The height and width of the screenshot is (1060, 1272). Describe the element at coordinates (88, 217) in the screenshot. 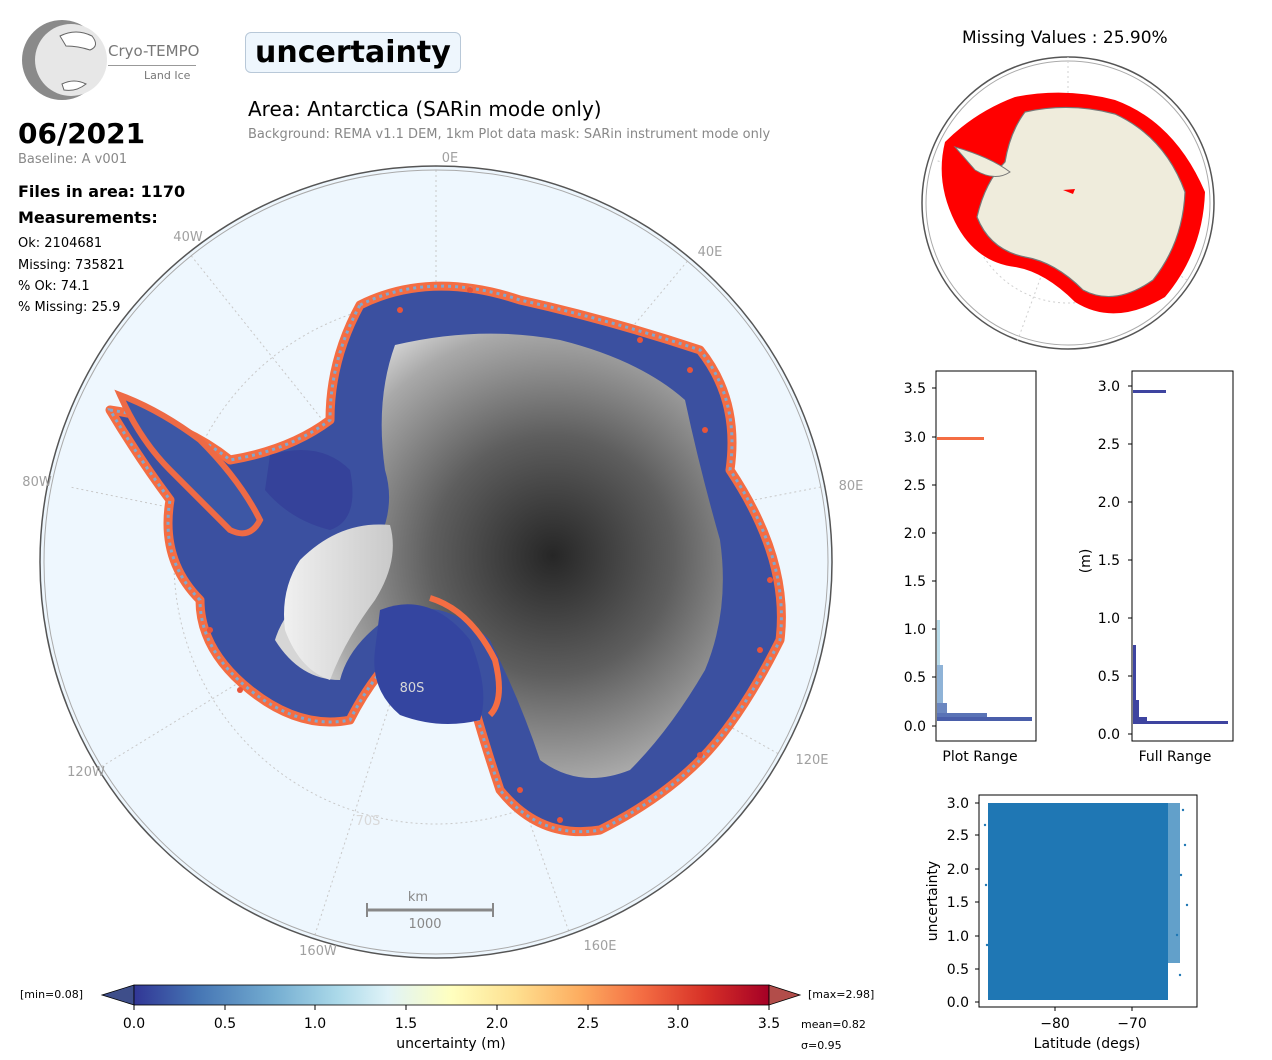

I see `measurements-title: Measurements:` at that location.